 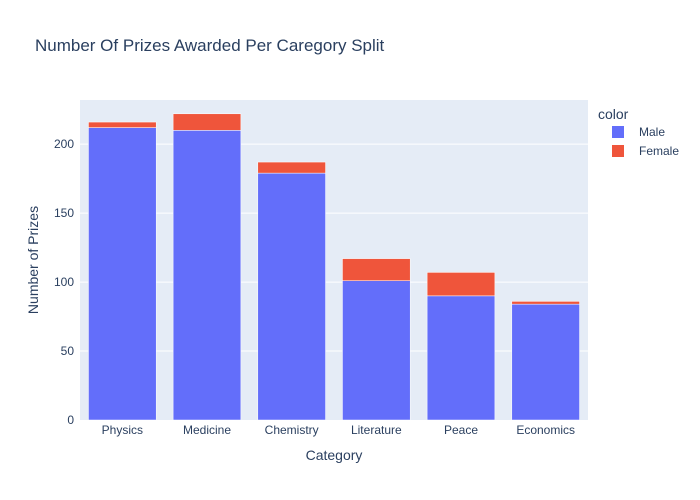 What do you see at coordinates (70, 420) in the screenshot?
I see `y-tick-label: 0` at bounding box center [70, 420].